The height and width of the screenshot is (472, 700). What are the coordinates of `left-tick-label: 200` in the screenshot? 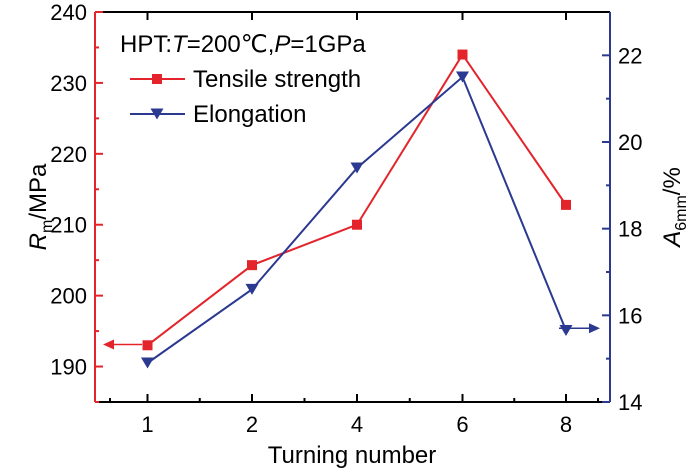 It's located at (68, 296).